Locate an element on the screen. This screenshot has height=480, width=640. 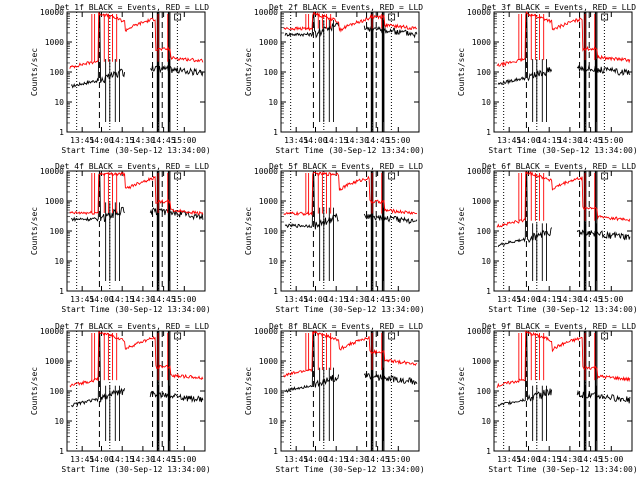
panel-title: Det 5f BLACK = Events, RED = LLD is located at coordinates (346, 166).